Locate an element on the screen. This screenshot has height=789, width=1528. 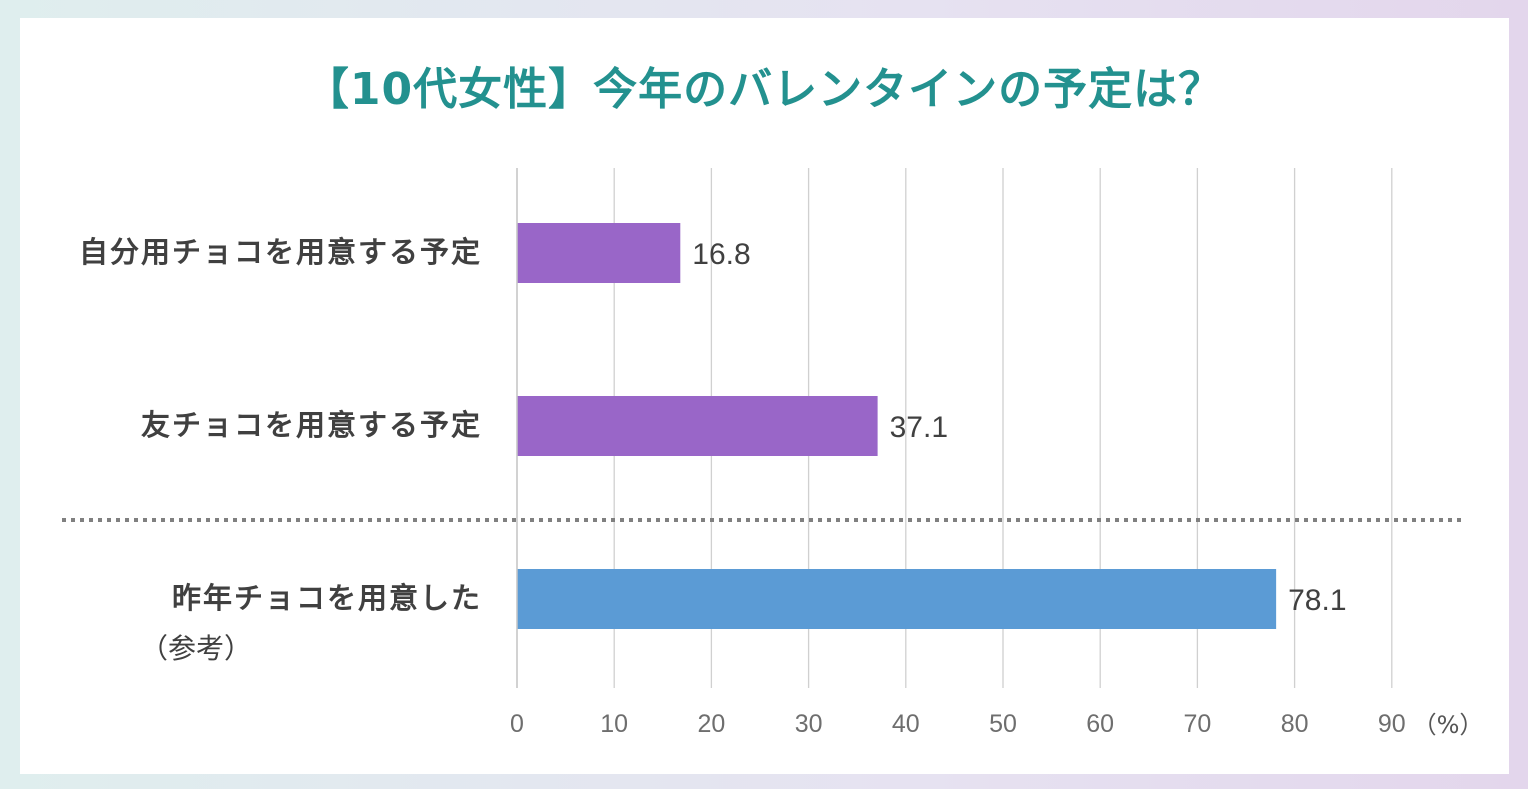
x-tick-label: 80 is located at coordinates (1295, 724).